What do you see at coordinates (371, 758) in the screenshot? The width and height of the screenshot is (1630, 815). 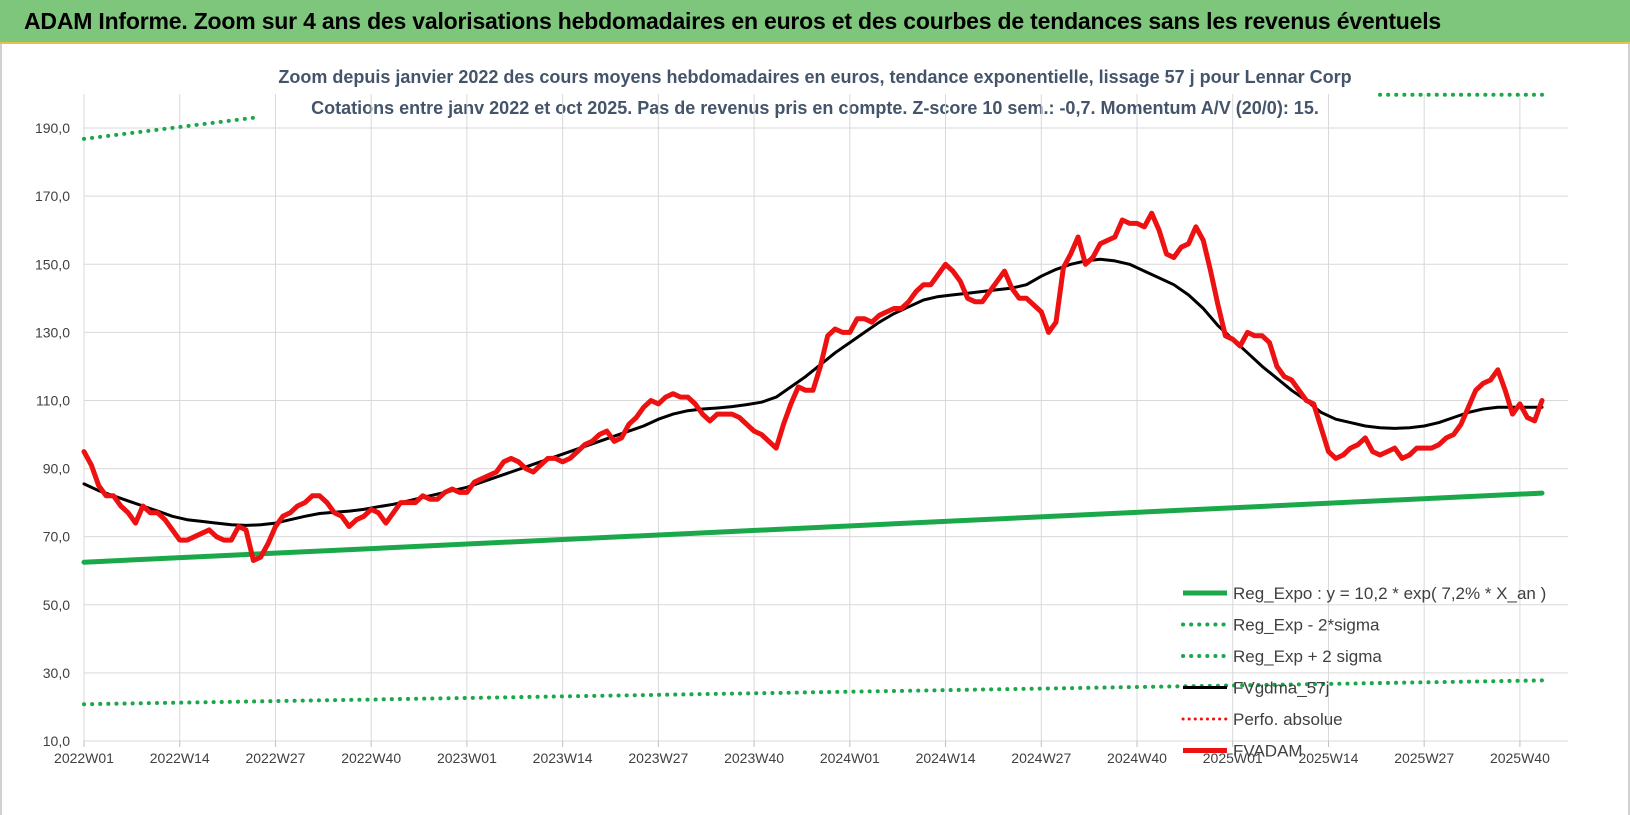 I see `x-tick-label: 2022W40` at bounding box center [371, 758].